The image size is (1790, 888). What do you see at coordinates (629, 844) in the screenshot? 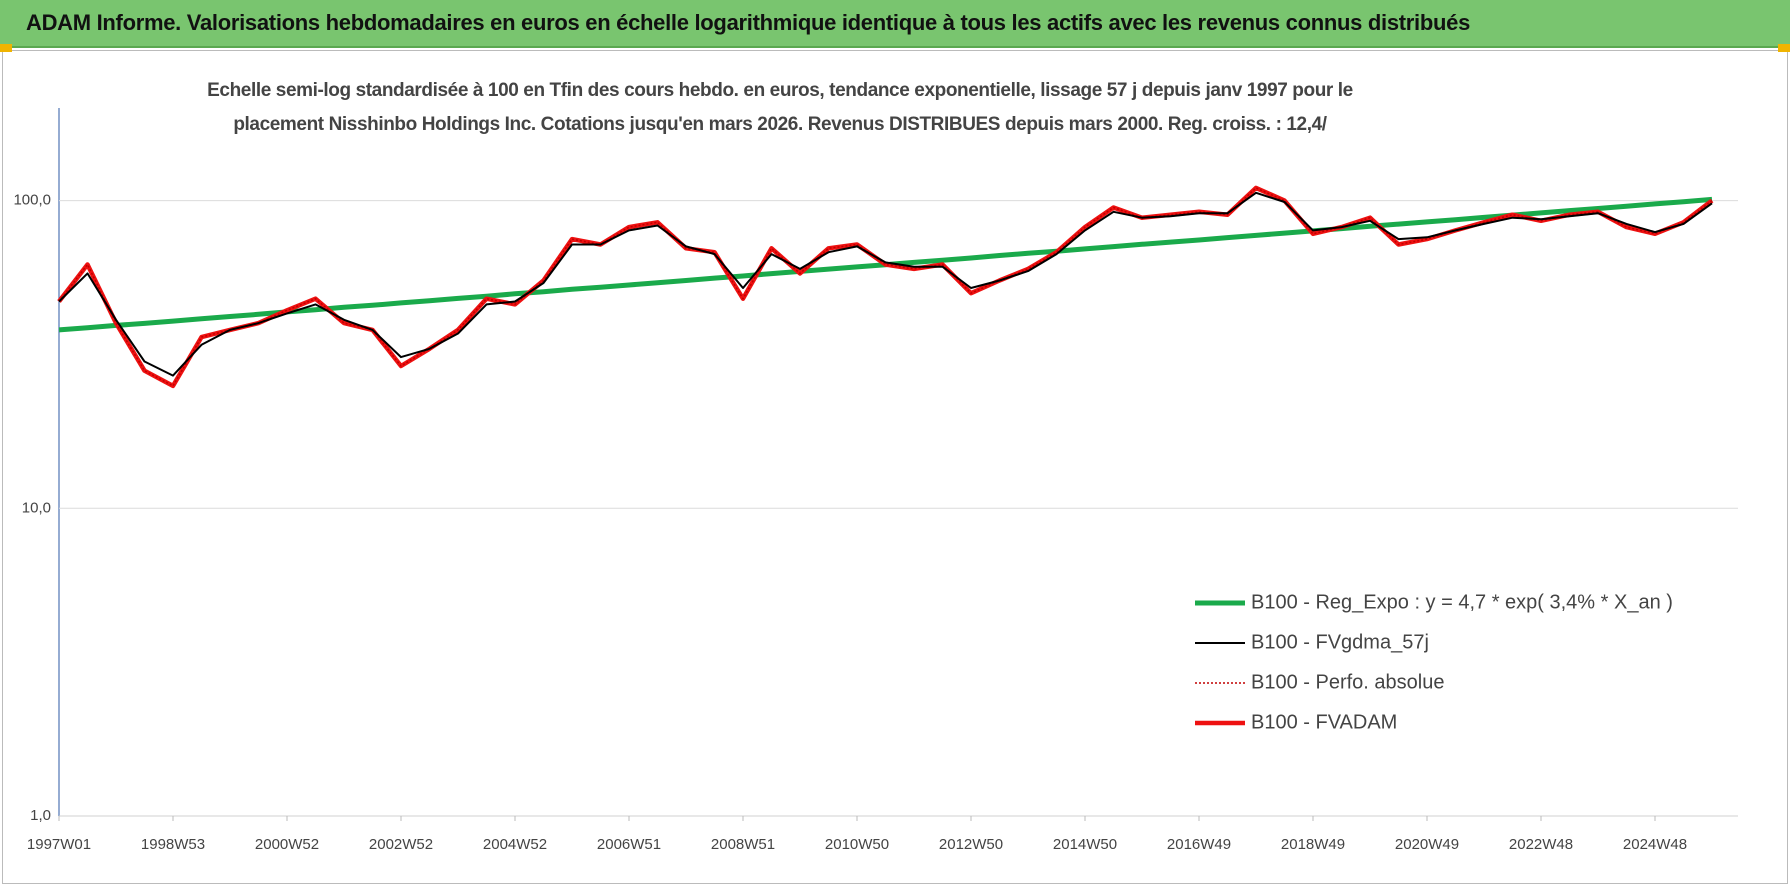
I see `x-tick-label: 2006W51` at bounding box center [629, 844].